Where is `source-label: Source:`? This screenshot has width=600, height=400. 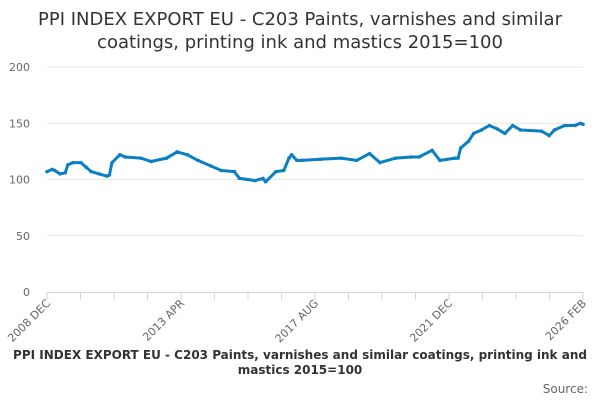
source-label: Source: is located at coordinates (565, 389).